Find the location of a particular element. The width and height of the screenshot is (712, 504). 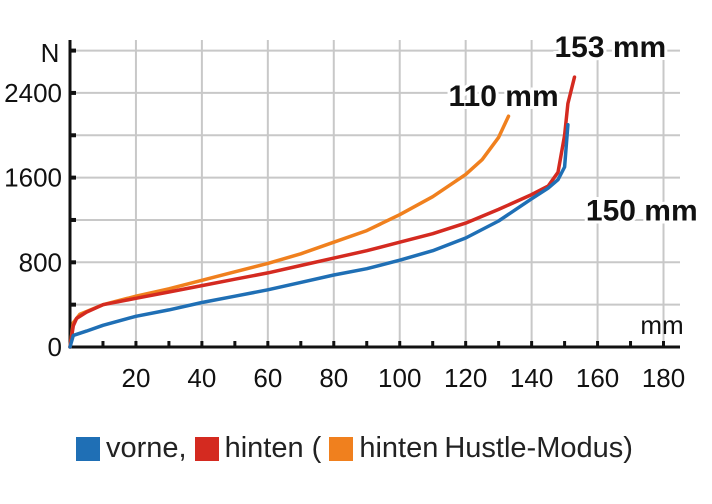

annotation-label: 150 mm is located at coordinates (642, 211).